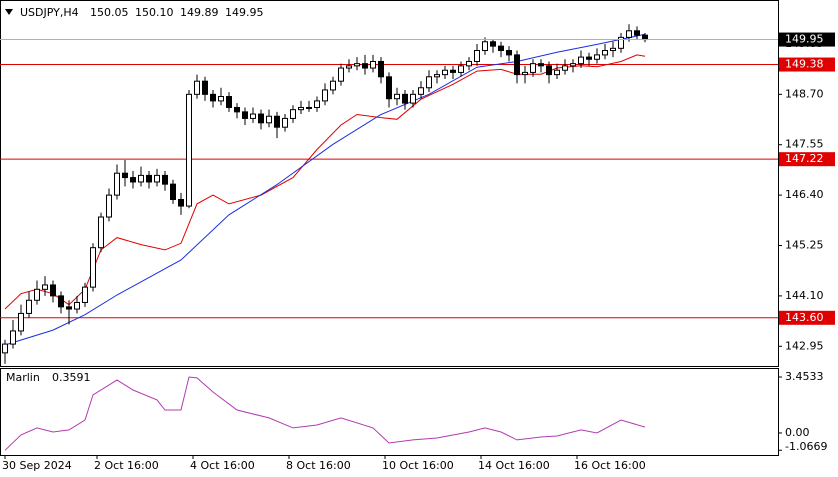  What do you see at coordinates (804, 64) in the screenshot?
I see `level-label: 149.38` at bounding box center [804, 64].